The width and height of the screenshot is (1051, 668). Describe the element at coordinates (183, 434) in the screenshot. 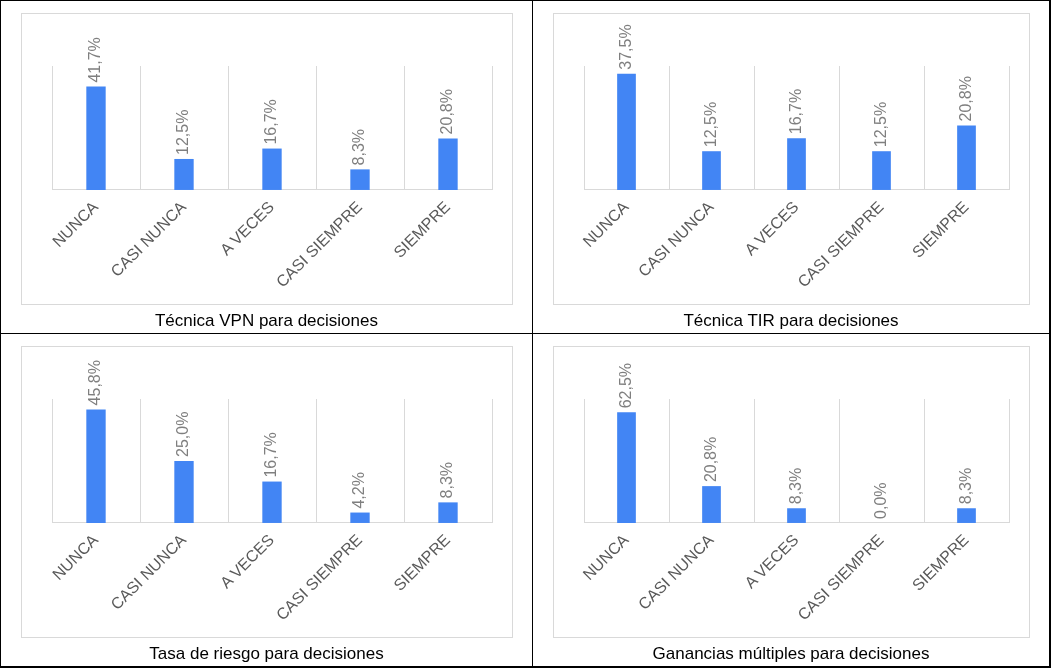

I see `data-label: 25,0%` at that location.